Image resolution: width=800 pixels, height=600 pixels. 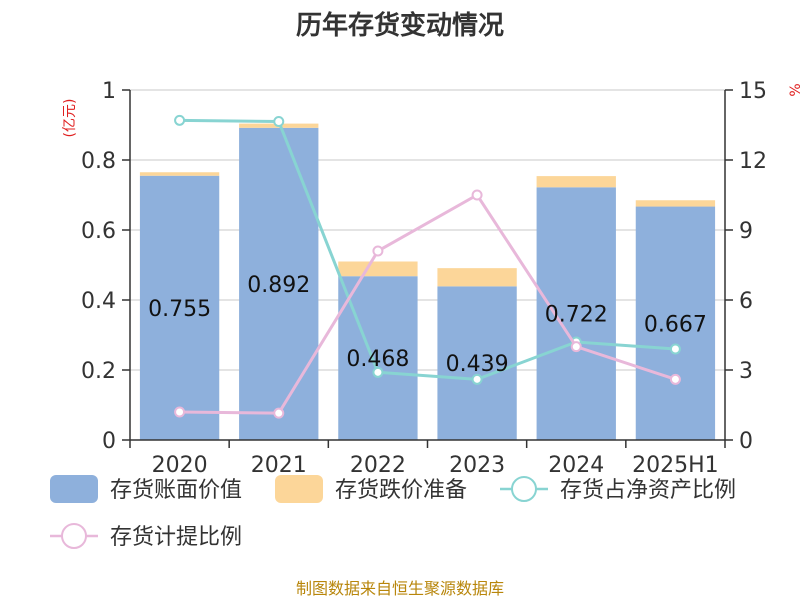 What do you see at coordinates (98, 301) in the screenshot?
I see `left-tick-label: 0.4` at bounding box center [98, 301].